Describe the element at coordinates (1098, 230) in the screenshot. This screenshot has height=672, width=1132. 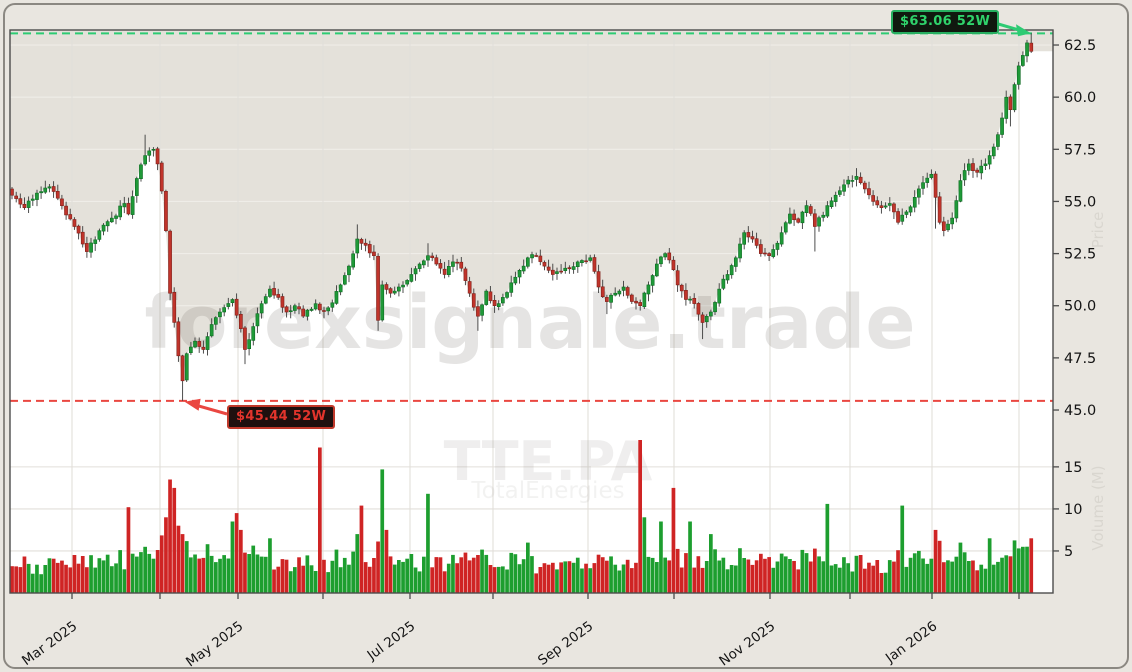
I see `price-axis-title: Price` at that location.